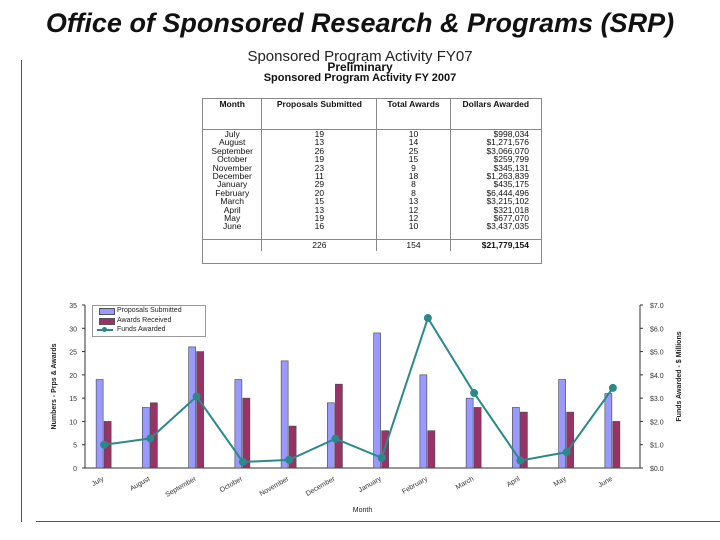  What do you see at coordinates (319, 114) in the screenshot?
I see `col-header-proposals: Proposals Submitted` at bounding box center [319, 114].